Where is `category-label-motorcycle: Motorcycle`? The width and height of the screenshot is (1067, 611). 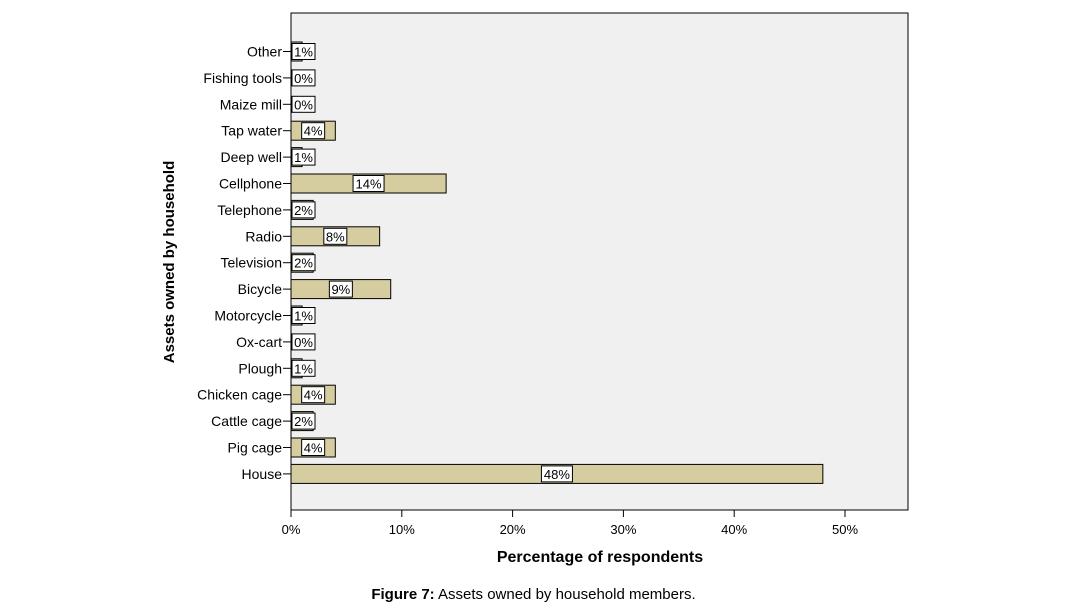 category-label-motorcycle: Motorcycle is located at coordinates (248, 316).